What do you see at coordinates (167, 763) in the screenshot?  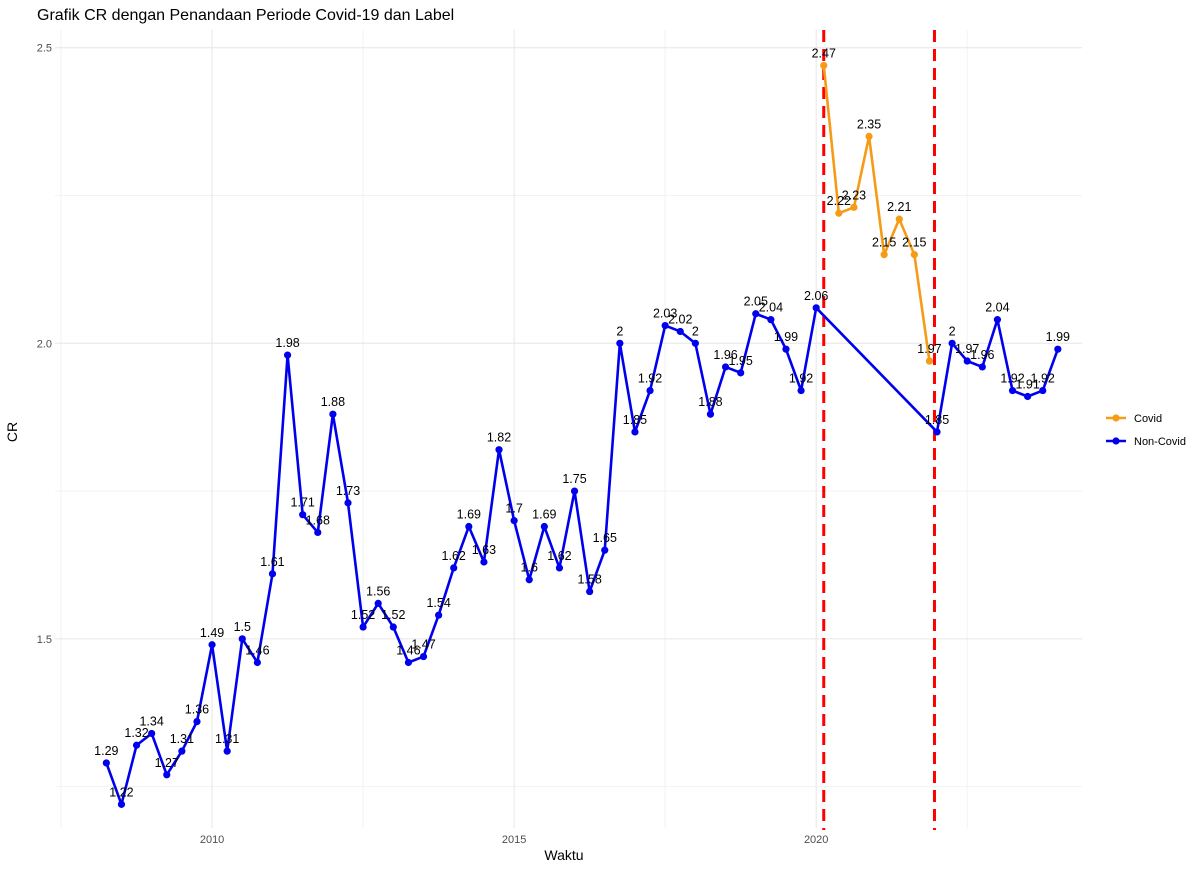 I see `non-covid-data-label: 1.27` at bounding box center [167, 763].